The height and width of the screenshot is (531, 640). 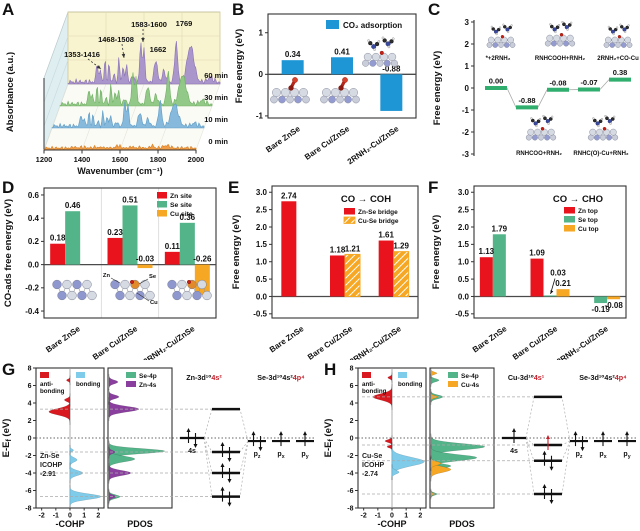 What do you see at coordinates (51, 465) in the screenshot?
I see `svg-text: ICOHP` at bounding box center [51, 465].